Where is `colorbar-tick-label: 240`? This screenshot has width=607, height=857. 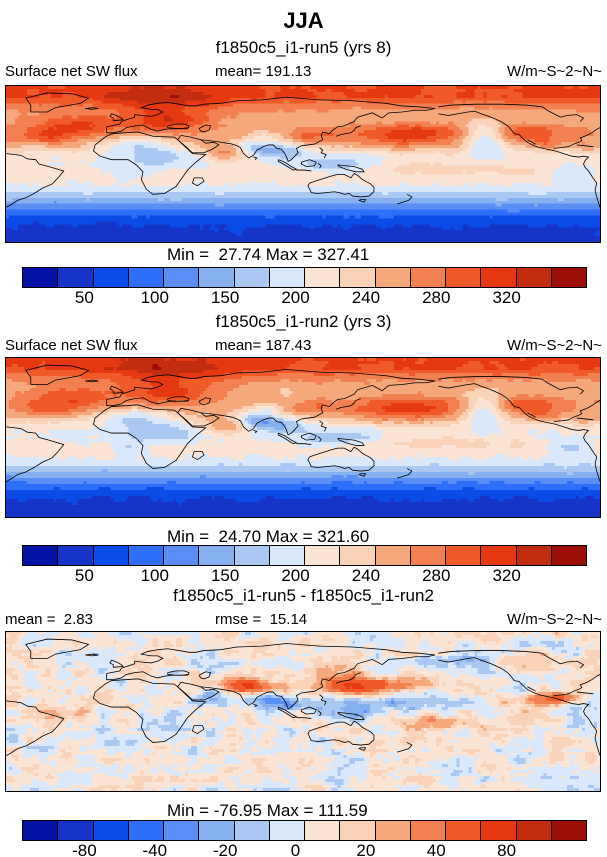
colorbar-tick-label: 240 is located at coordinates (366, 297).